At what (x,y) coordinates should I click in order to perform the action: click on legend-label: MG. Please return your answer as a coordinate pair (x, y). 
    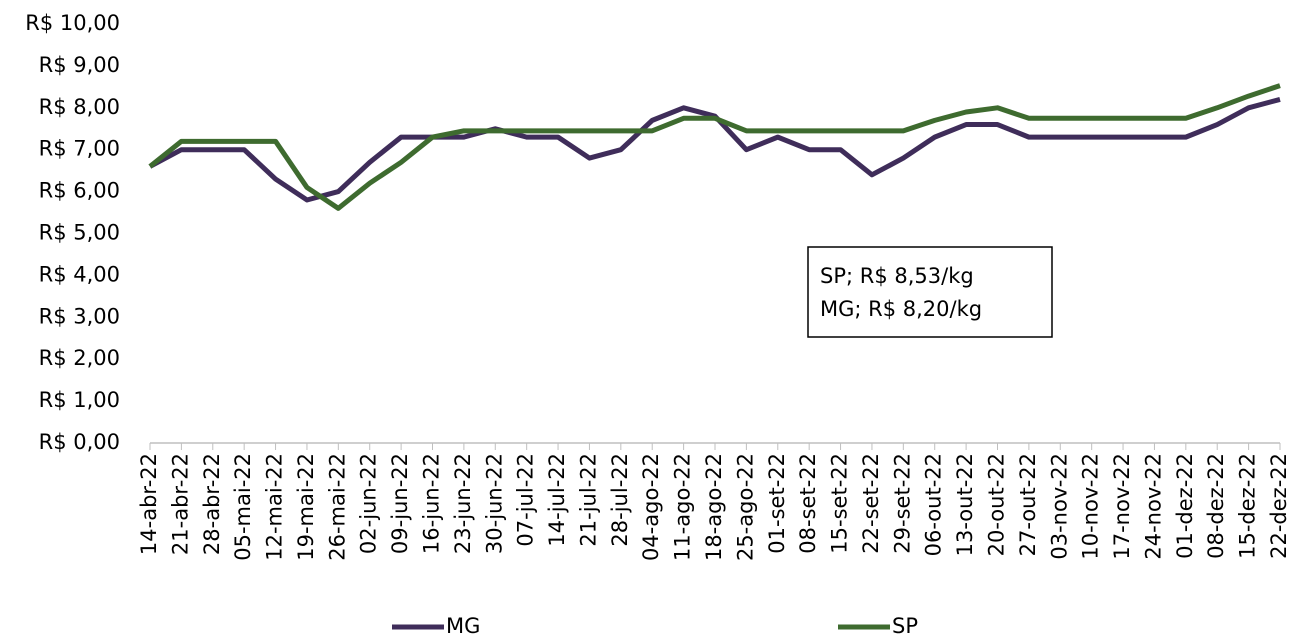
    Looking at the image, I should click on (463, 626).